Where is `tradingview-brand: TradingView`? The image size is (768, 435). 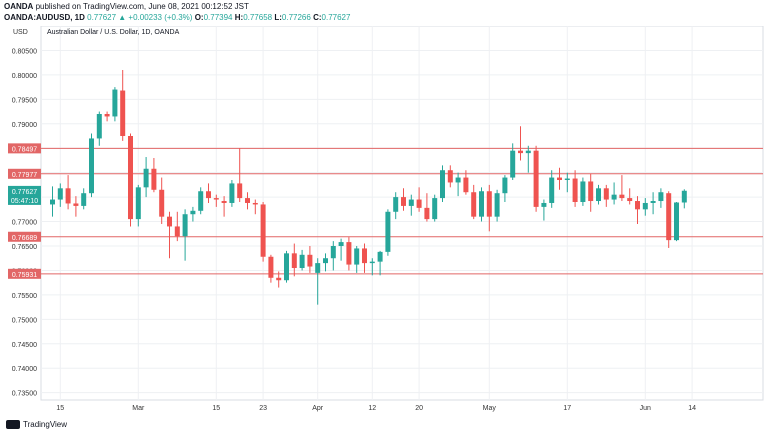 tradingview-brand: TradingView is located at coordinates (45, 424).